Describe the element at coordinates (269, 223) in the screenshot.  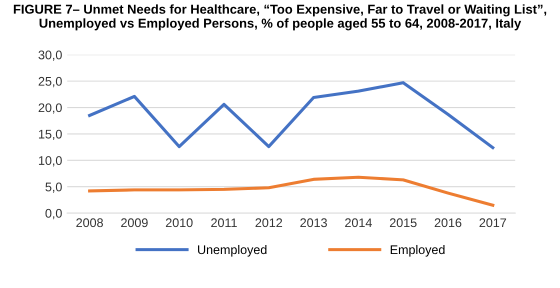
I see `x-tick-label: 2012` at that location.